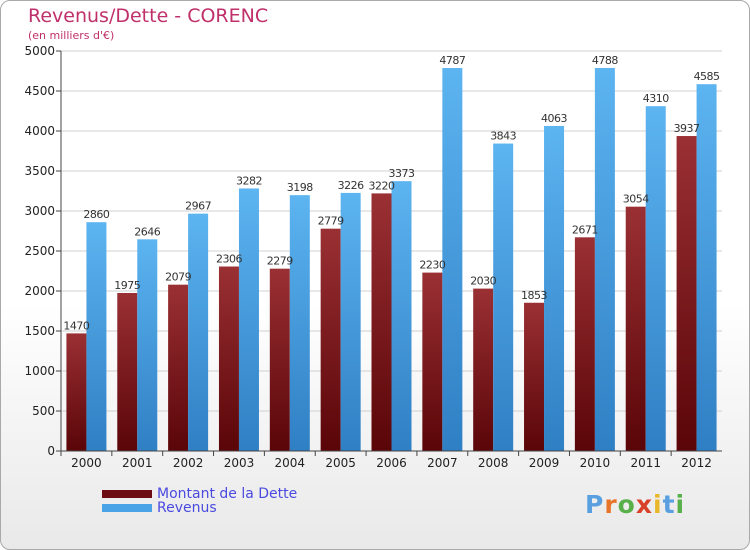 The width and height of the screenshot is (750, 550). I want to click on x-tick-label: 2002, so click(188, 463).